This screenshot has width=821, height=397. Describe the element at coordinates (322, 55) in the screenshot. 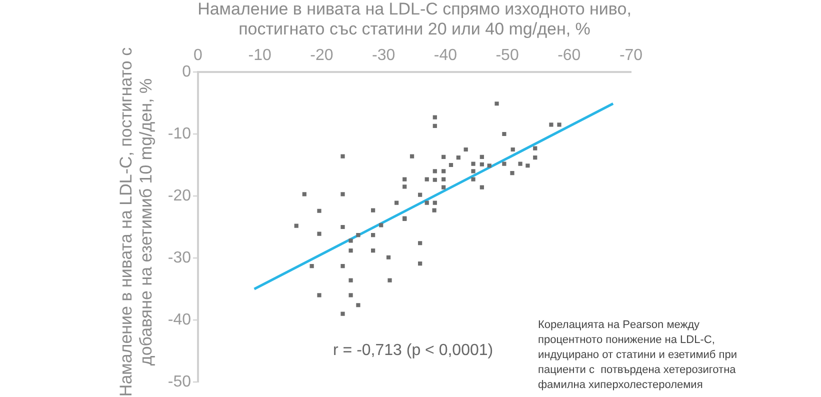

I see `x-tick-label: -20` at that location.